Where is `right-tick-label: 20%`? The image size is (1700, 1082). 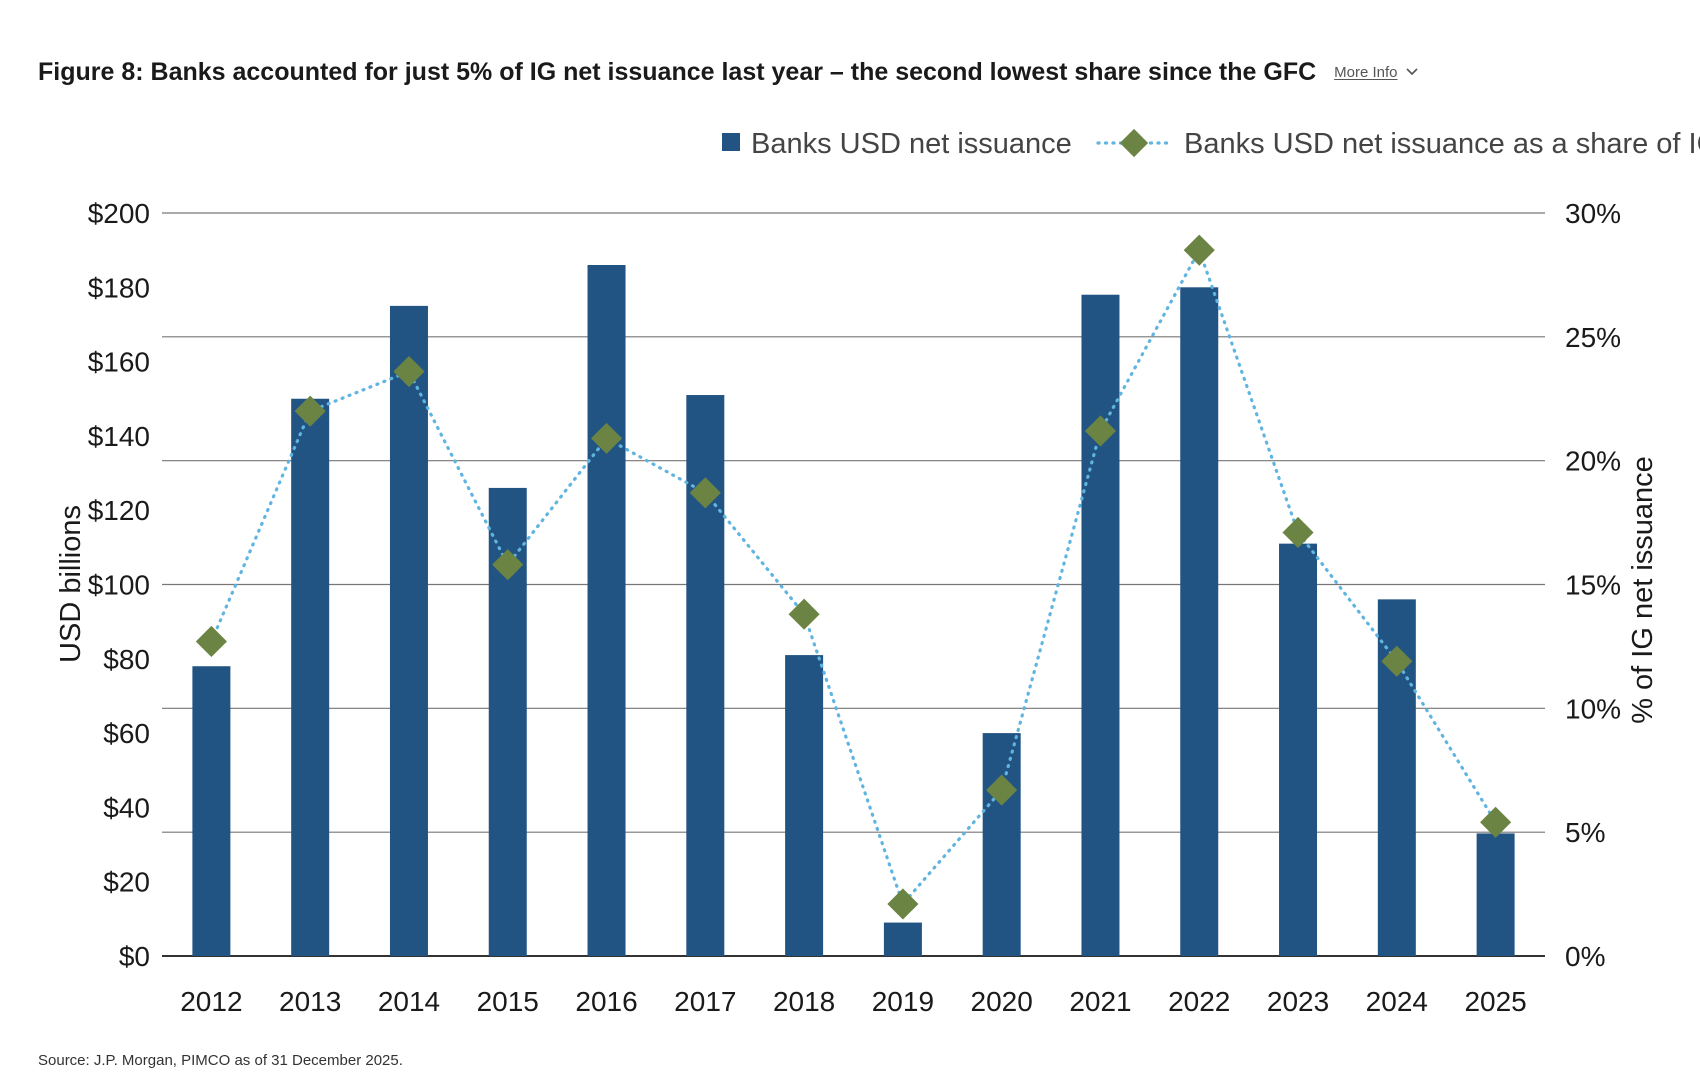
right-tick-label: 20% is located at coordinates (1593, 461).